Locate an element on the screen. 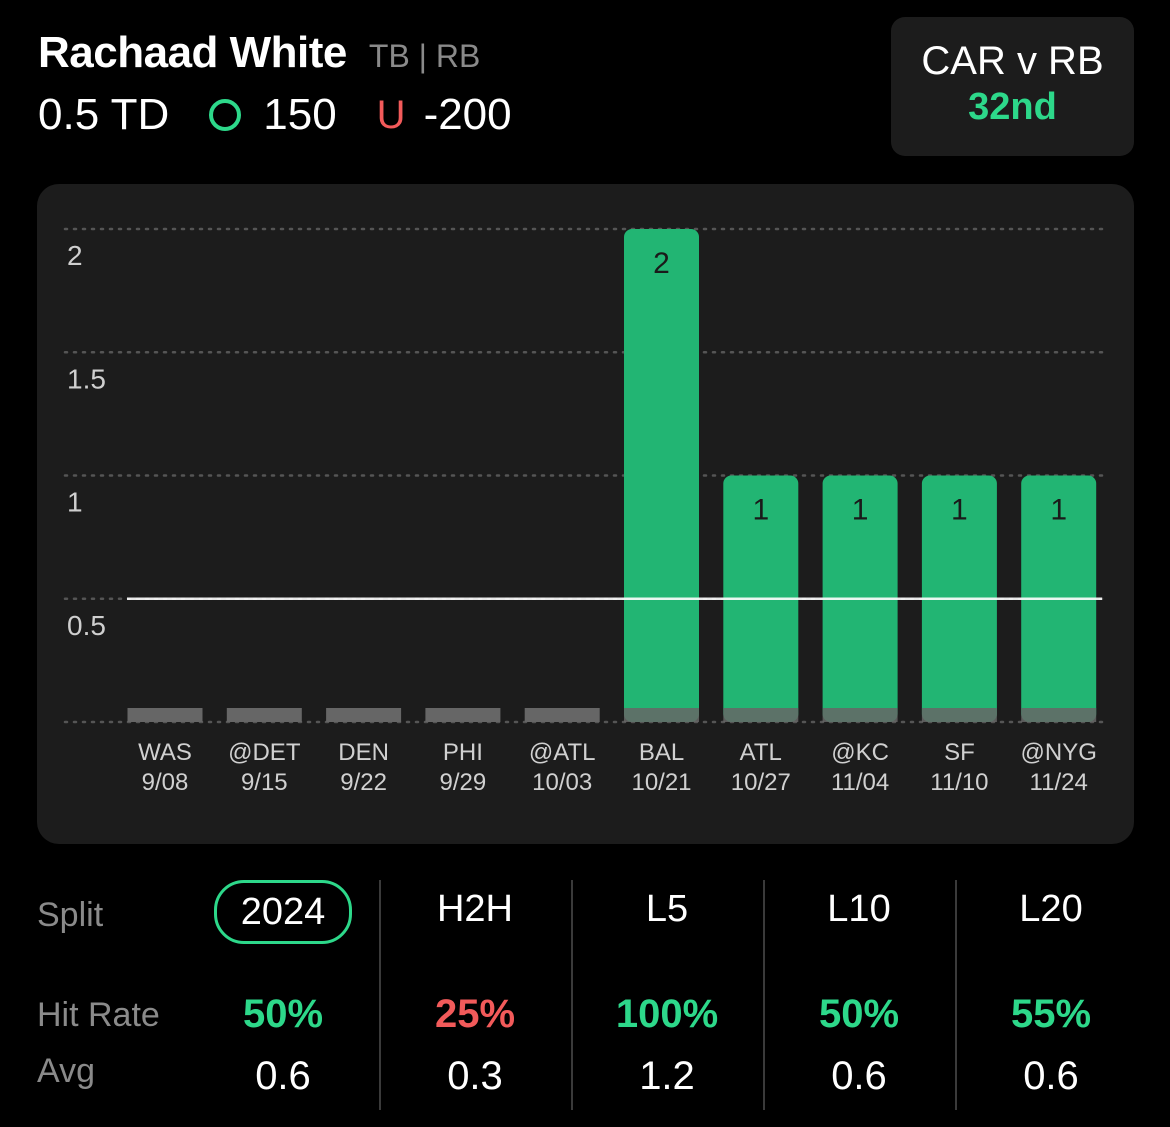 The height and width of the screenshot is (1127, 1170). x-tick-label: PHI is located at coordinates (463, 752).